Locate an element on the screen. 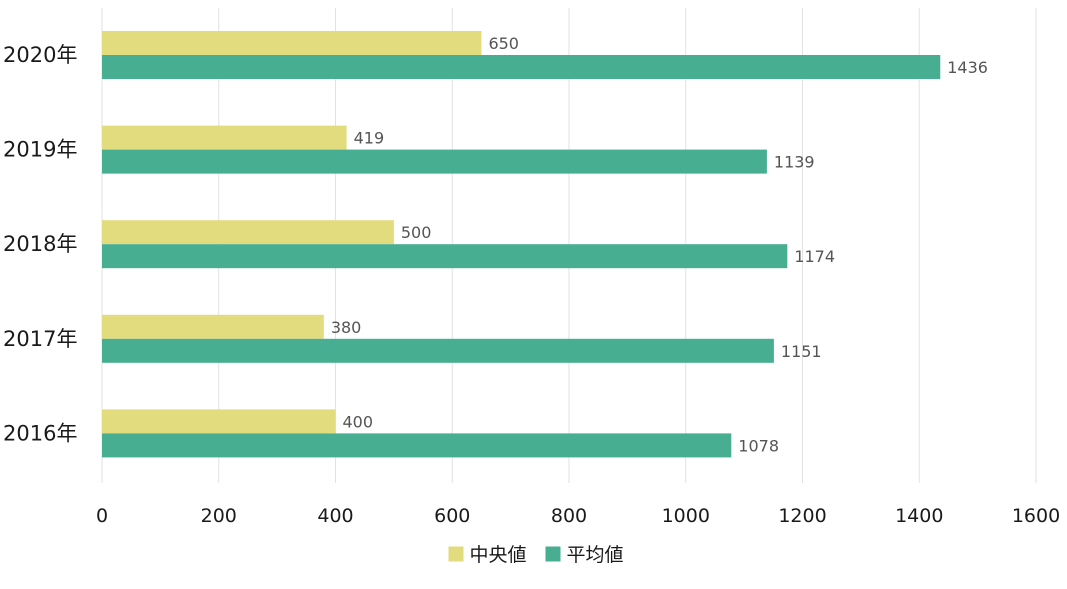 The image size is (1067, 589). data-label: 1436 is located at coordinates (967, 67).